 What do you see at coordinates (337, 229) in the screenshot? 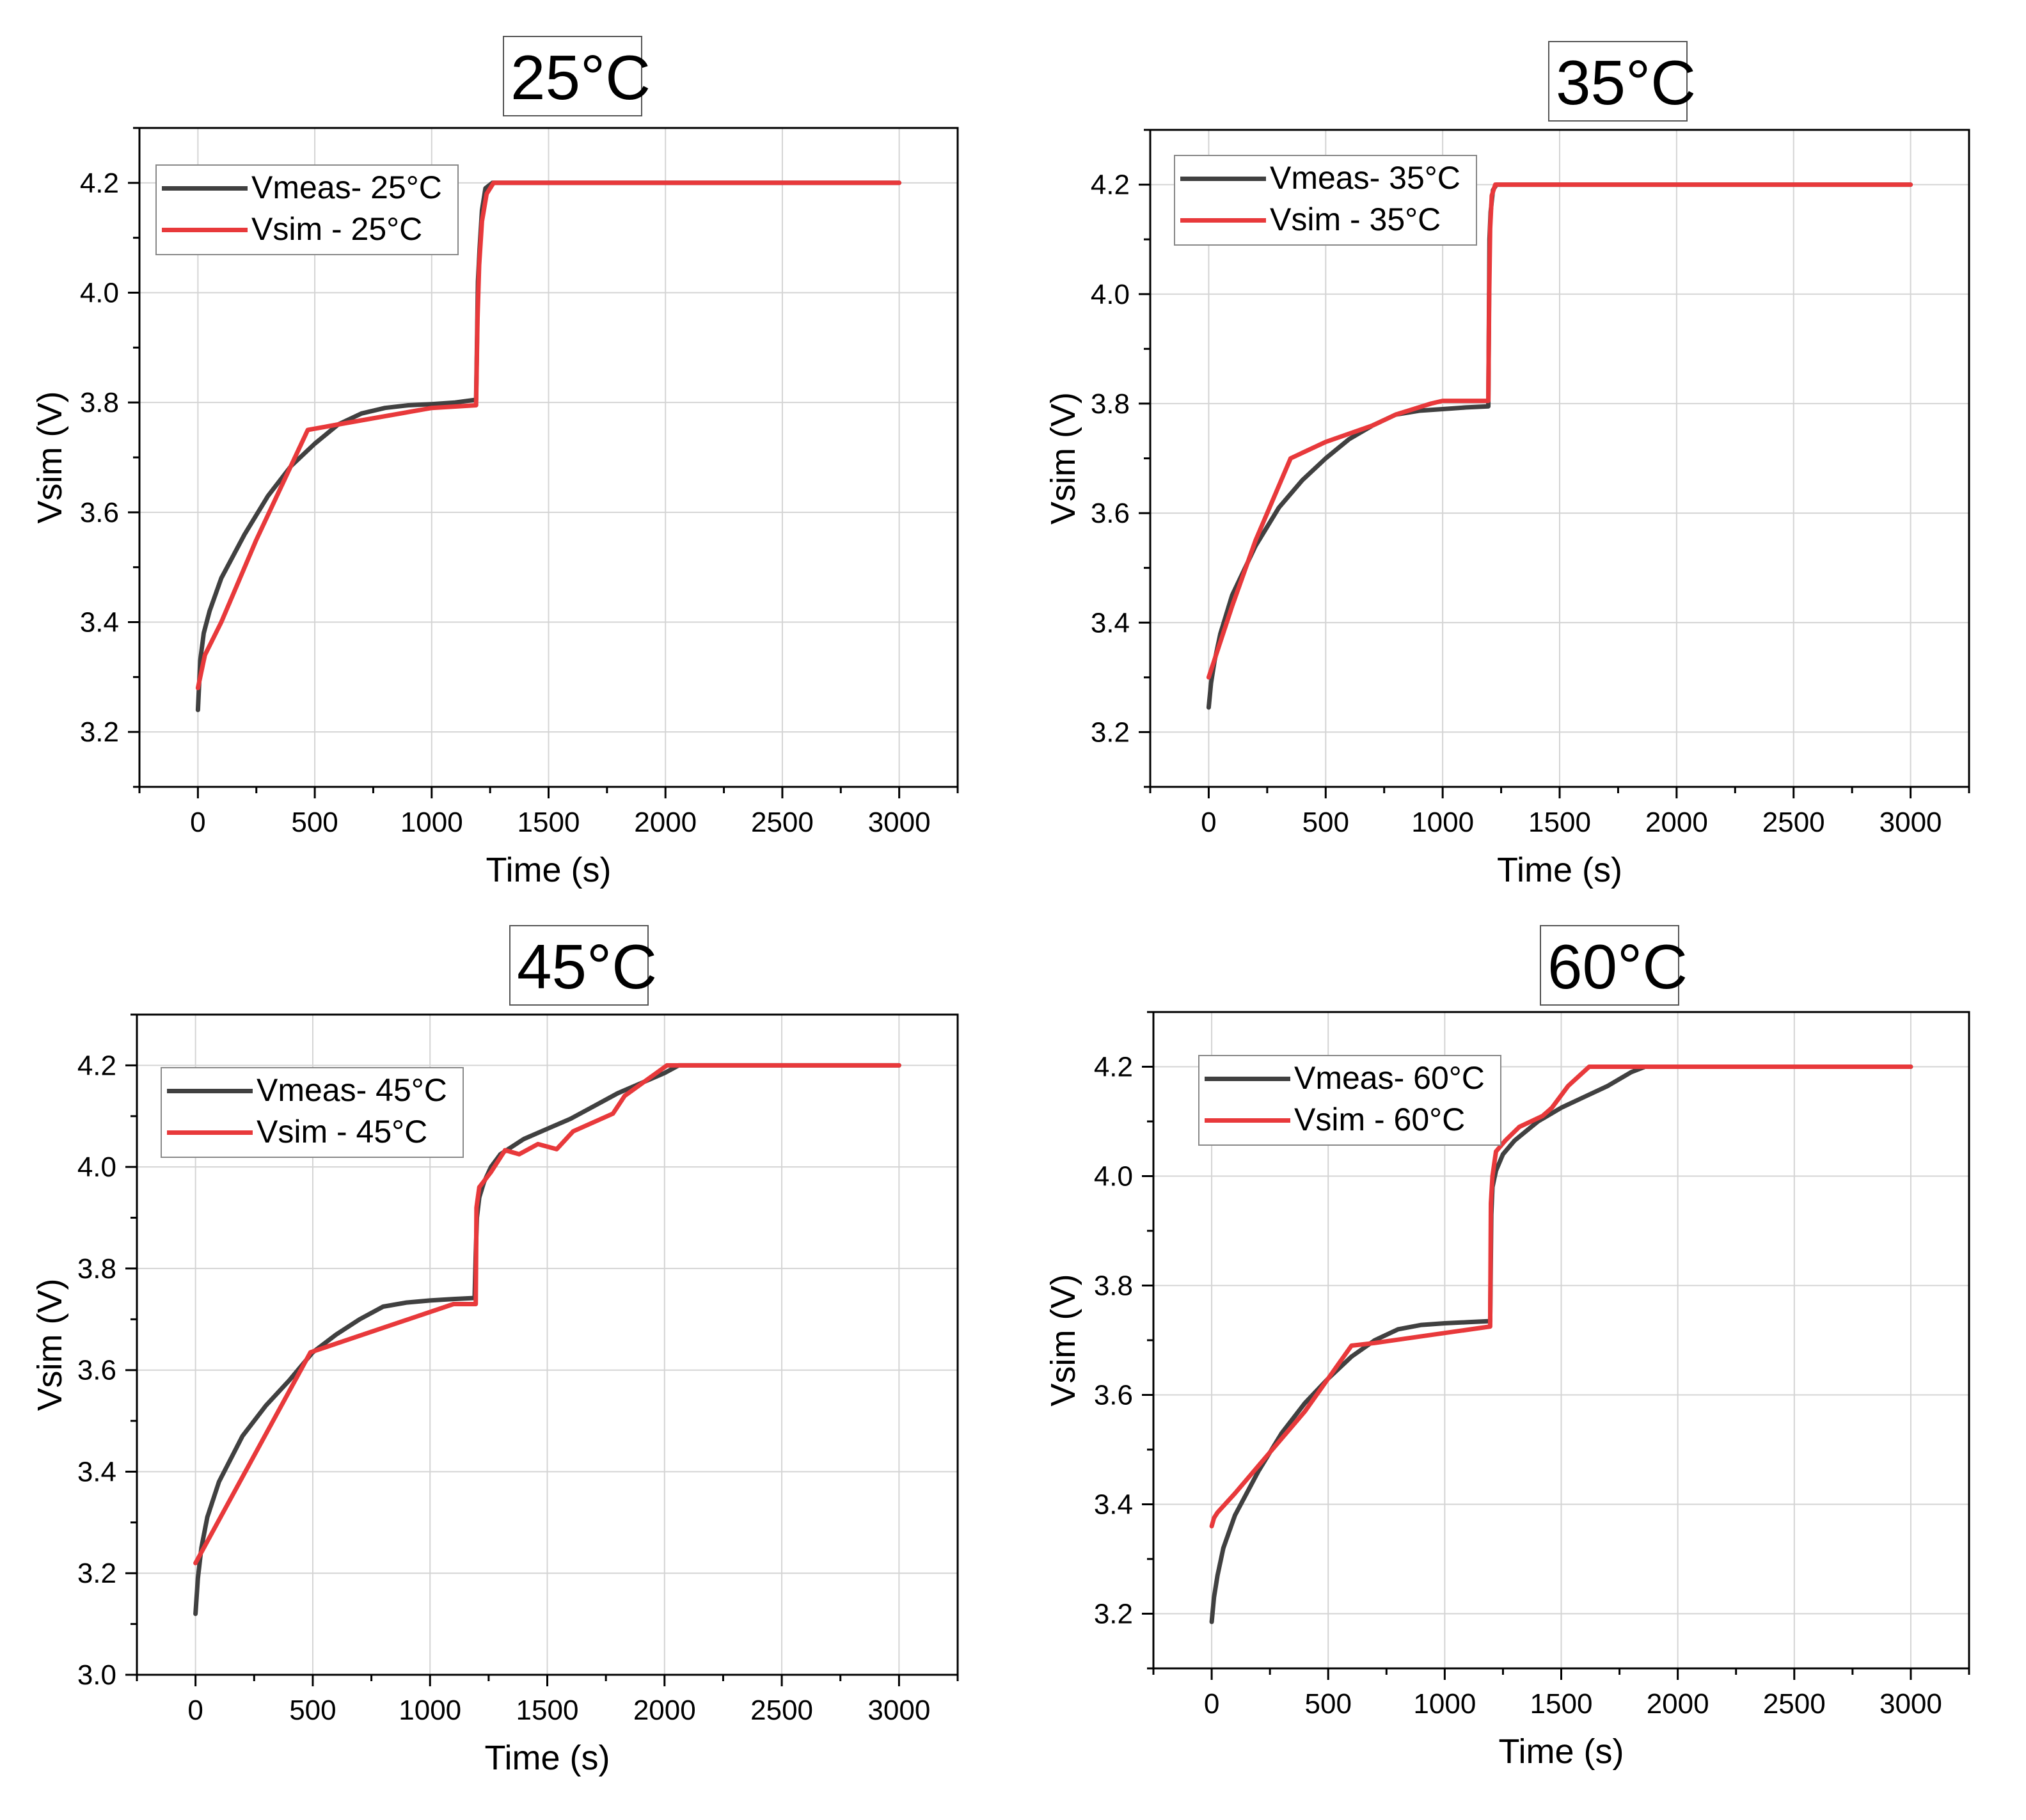
I see `legend-label-simulated: Vsim - 25°C` at bounding box center [337, 229].